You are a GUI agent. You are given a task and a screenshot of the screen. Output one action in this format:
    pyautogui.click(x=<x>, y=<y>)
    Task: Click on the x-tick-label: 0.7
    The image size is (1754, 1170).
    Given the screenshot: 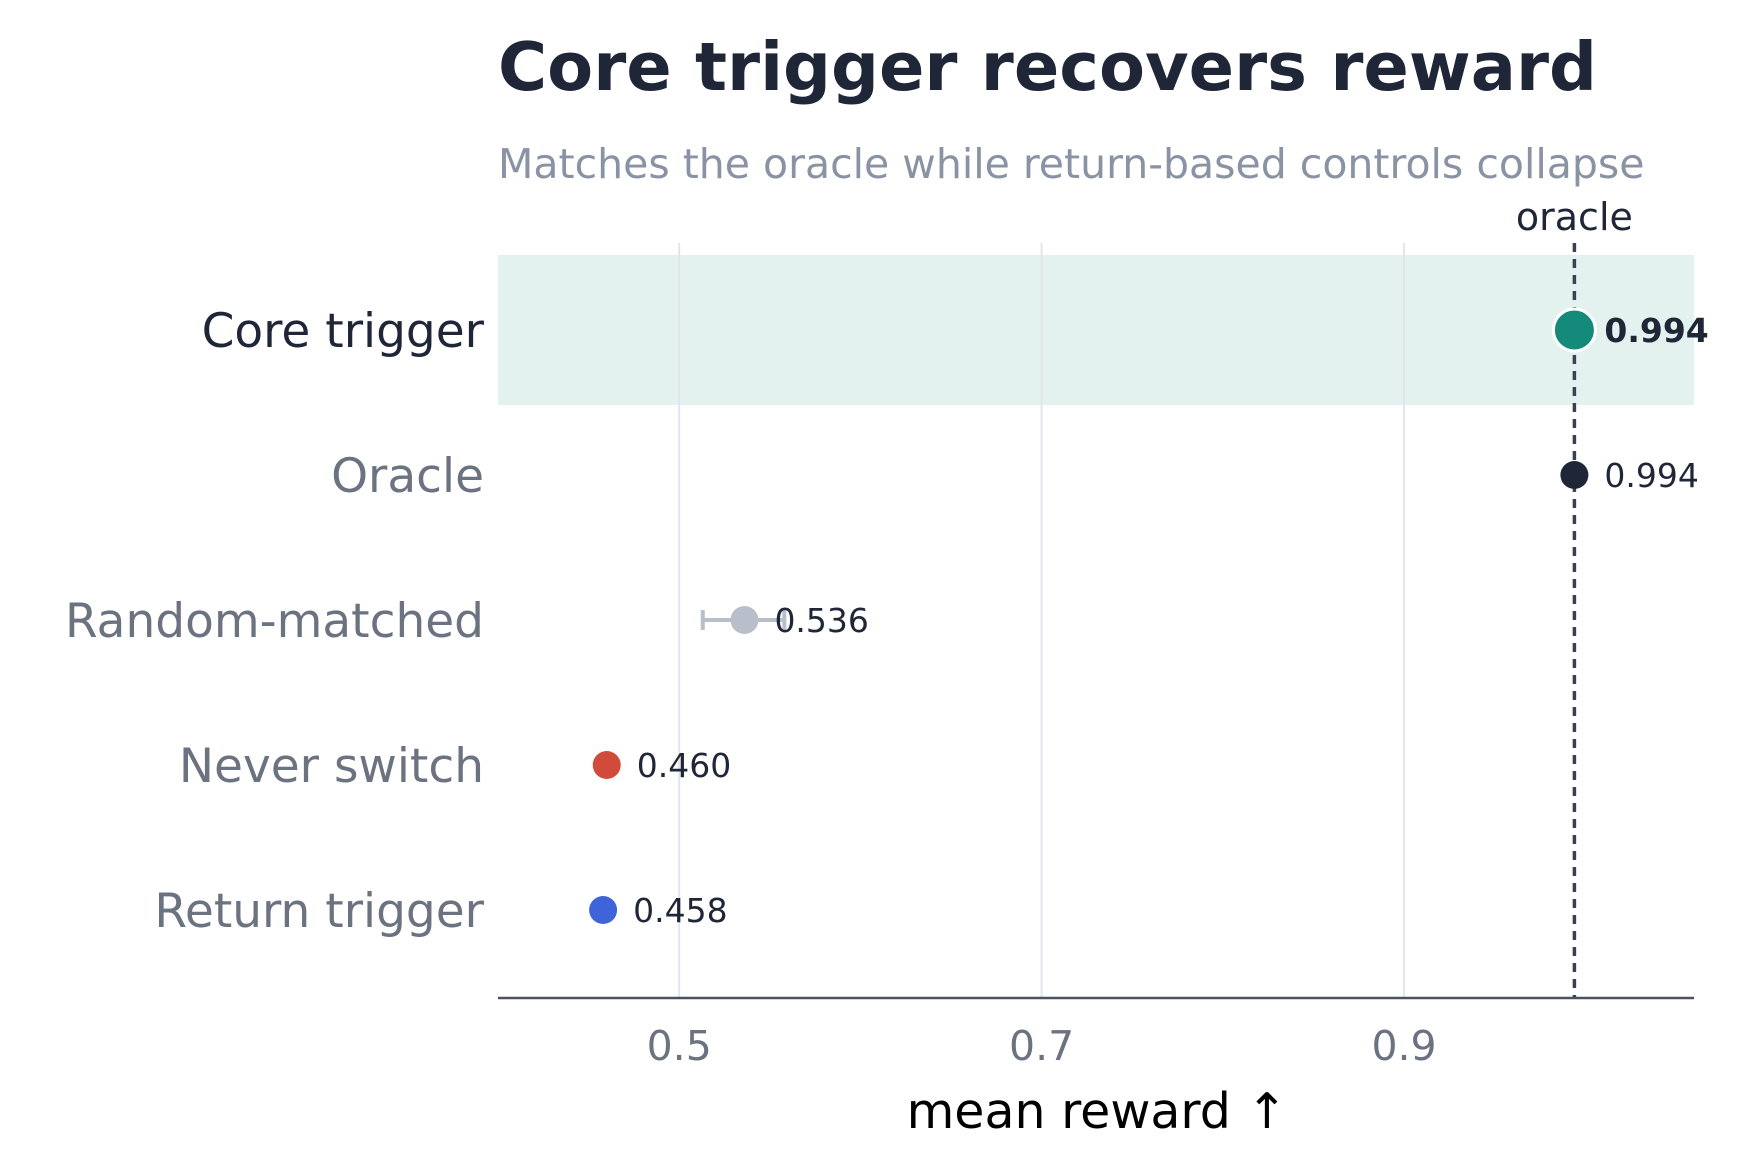 What is the action you would take?
    pyautogui.click(x=1041, y=1046)
    